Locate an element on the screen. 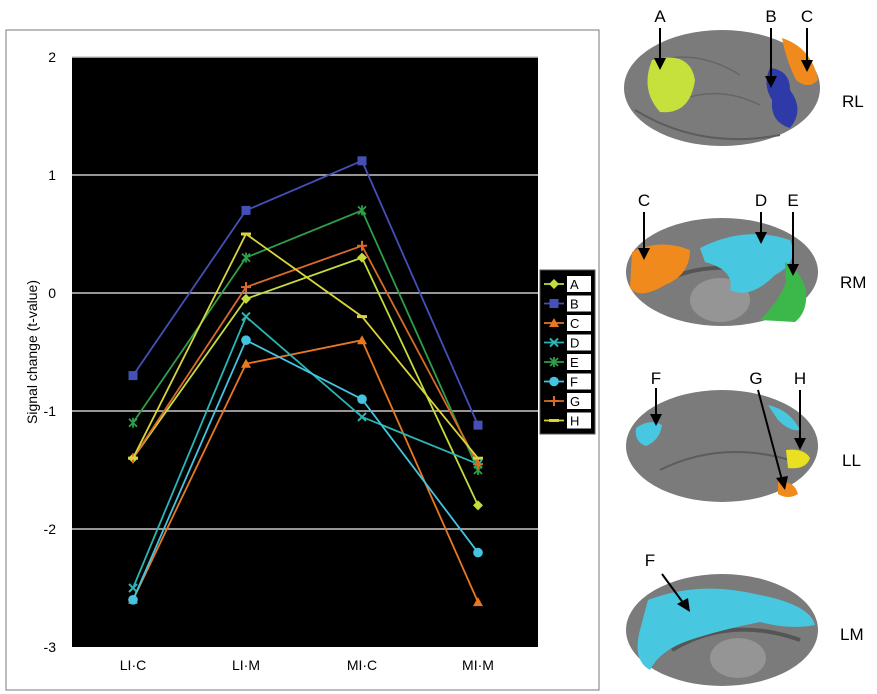 This screenshot has width=877, height=694. region-e-rm is located at coordinates (783, 292).